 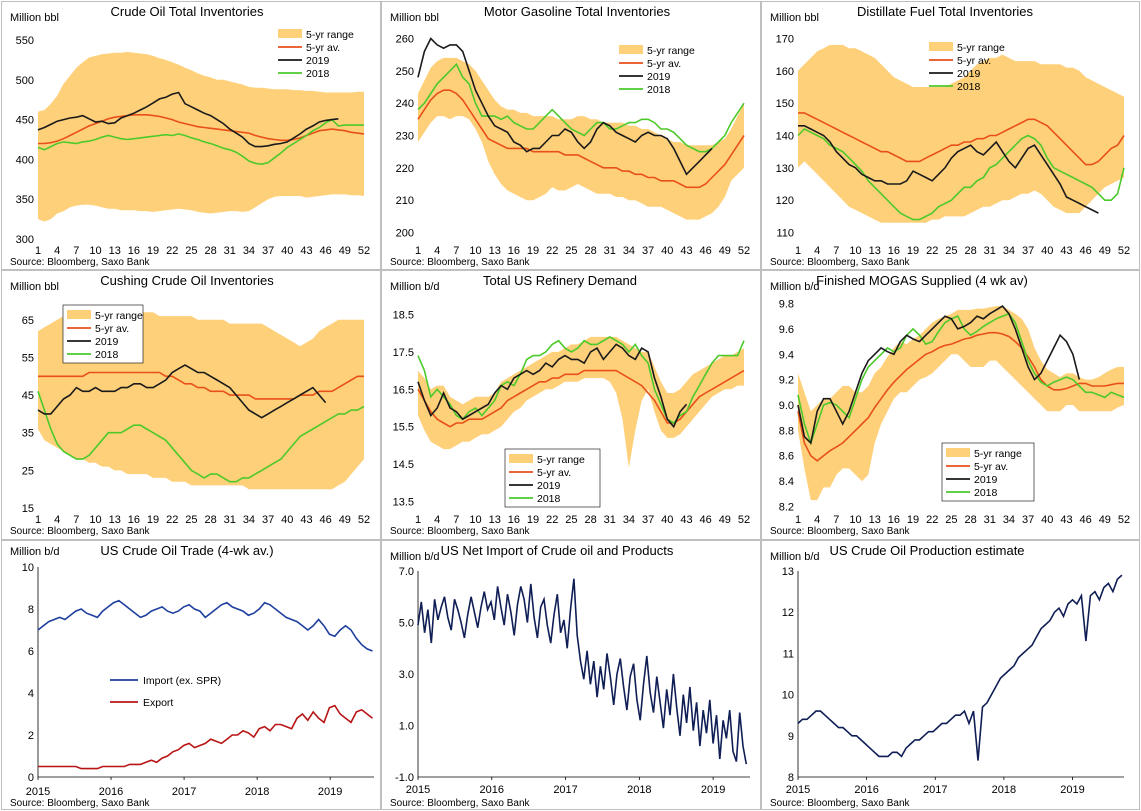 What do you see at coordinates (786, 355) in the screenshot?
I see `y-tick-label: 9.4` at bounding box center [786, 355].